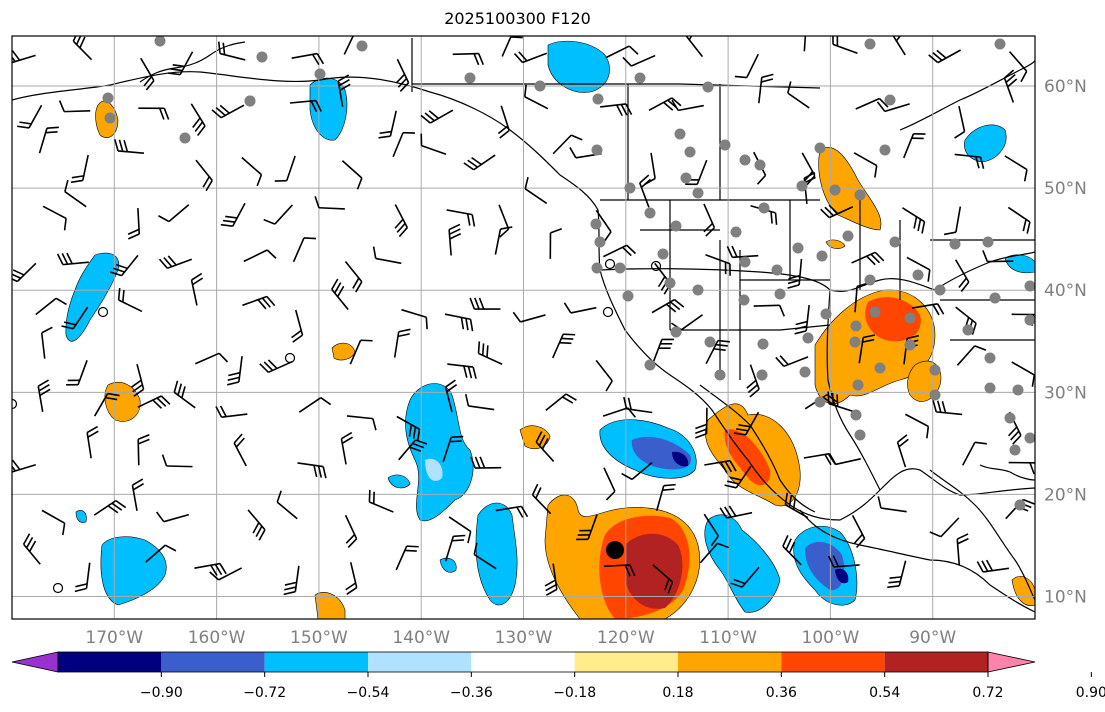  I want to click on storm-center-marker, so click(615, 550).